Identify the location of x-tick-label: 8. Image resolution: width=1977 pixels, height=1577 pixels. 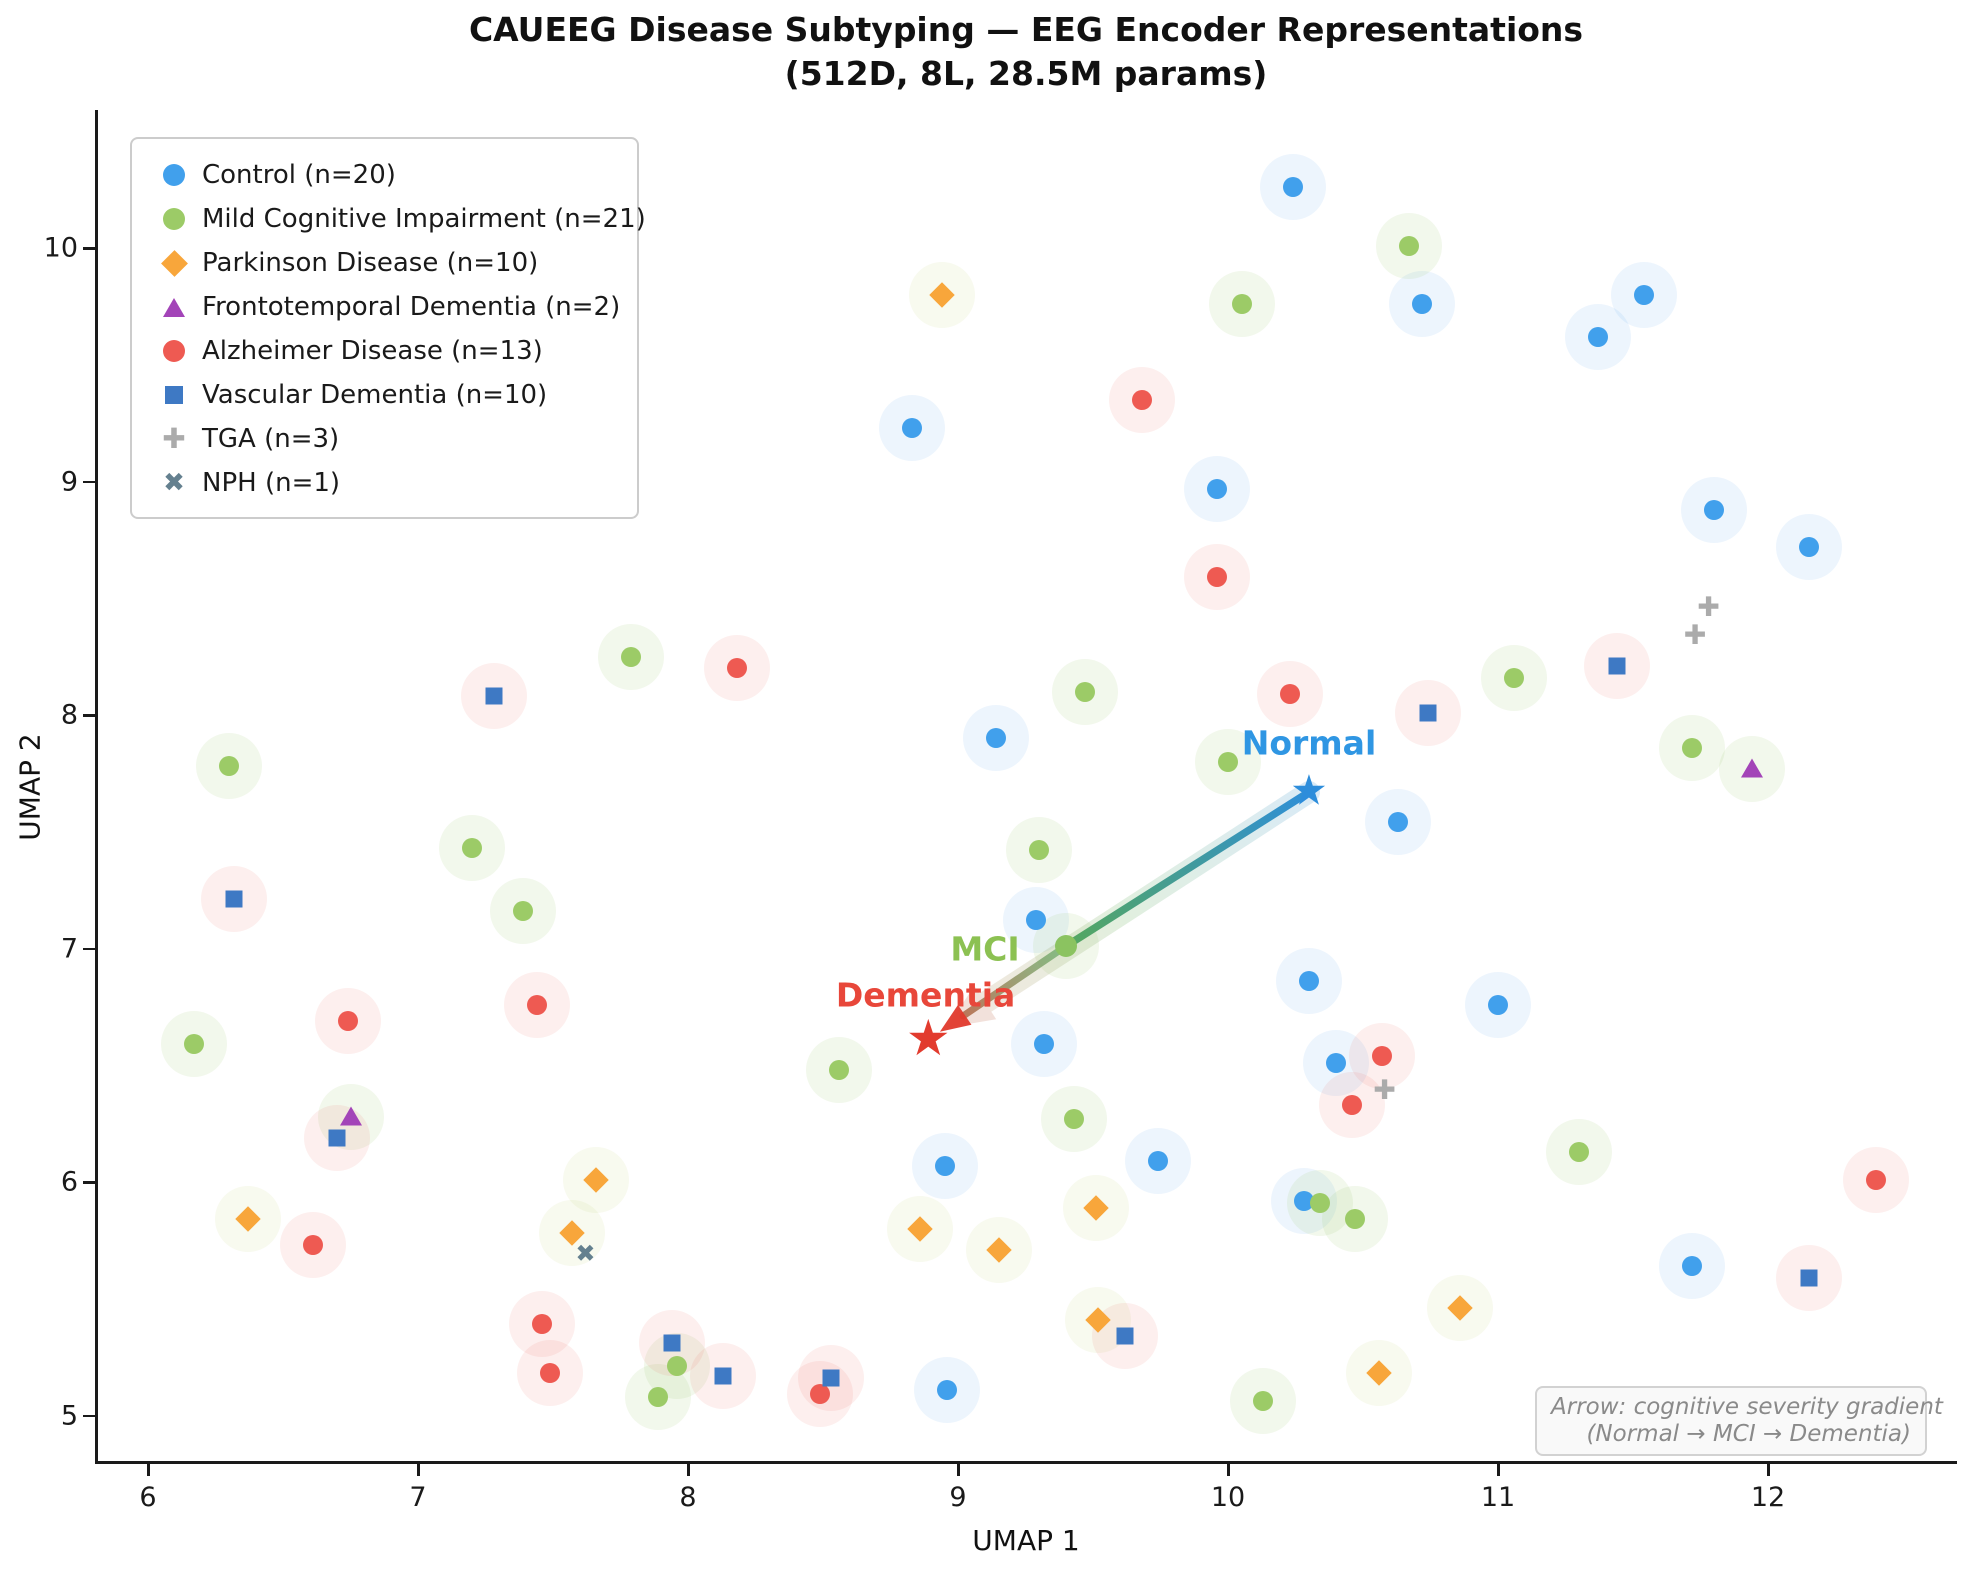
(688, 1497).